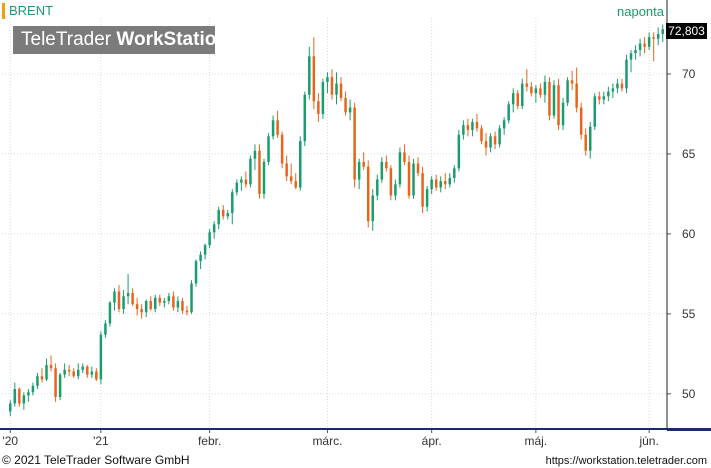 This screenshot has width=711, height=468. What do you see at coordinates (689, 314) in the screenshot?
I see `y-tick-label: 55` at bounding box center [689, 314].